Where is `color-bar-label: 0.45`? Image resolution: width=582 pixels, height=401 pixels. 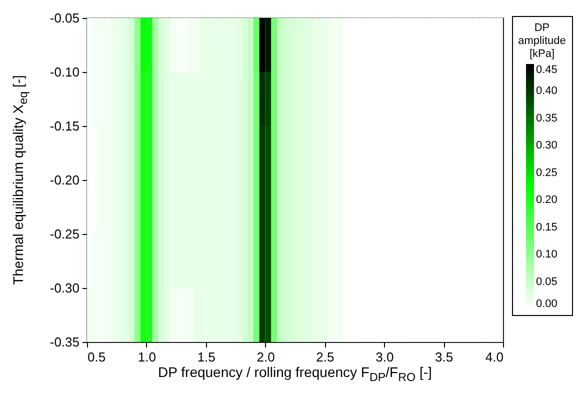 color-bar-label: 0.45 is located at coordinates (547, 70).